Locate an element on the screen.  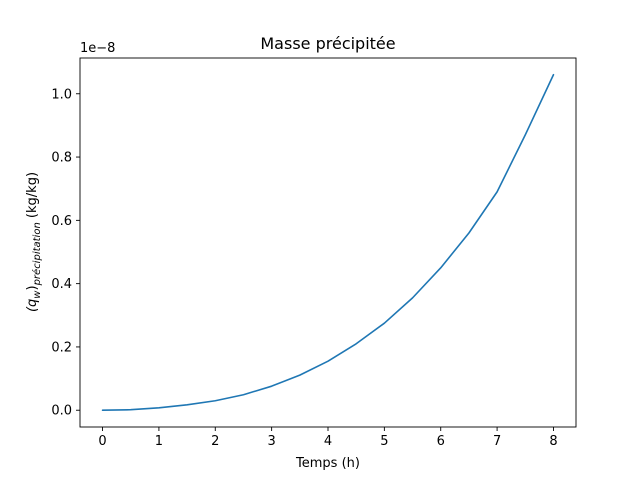
y-tick-label-3: 0.6 is located at coordinates (61, 221).